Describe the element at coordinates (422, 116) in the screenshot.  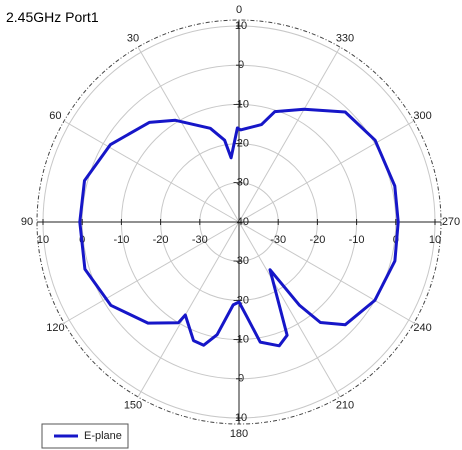
I see `theta-tick-label: 300` at that location.